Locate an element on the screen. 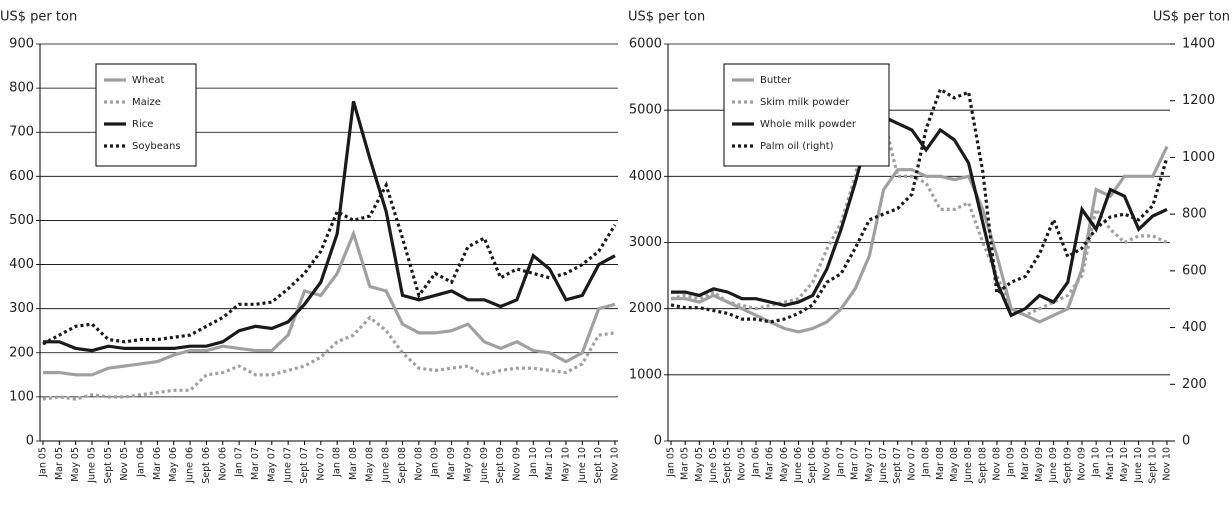 This screenshot has width=1232, height=505. y-tick-label: 6000 is located at coordinates (645, 44).